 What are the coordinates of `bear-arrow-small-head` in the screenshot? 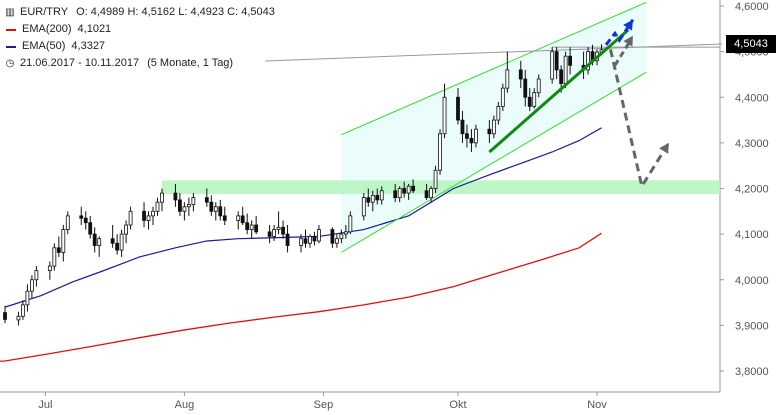 It's located at (628, 41).